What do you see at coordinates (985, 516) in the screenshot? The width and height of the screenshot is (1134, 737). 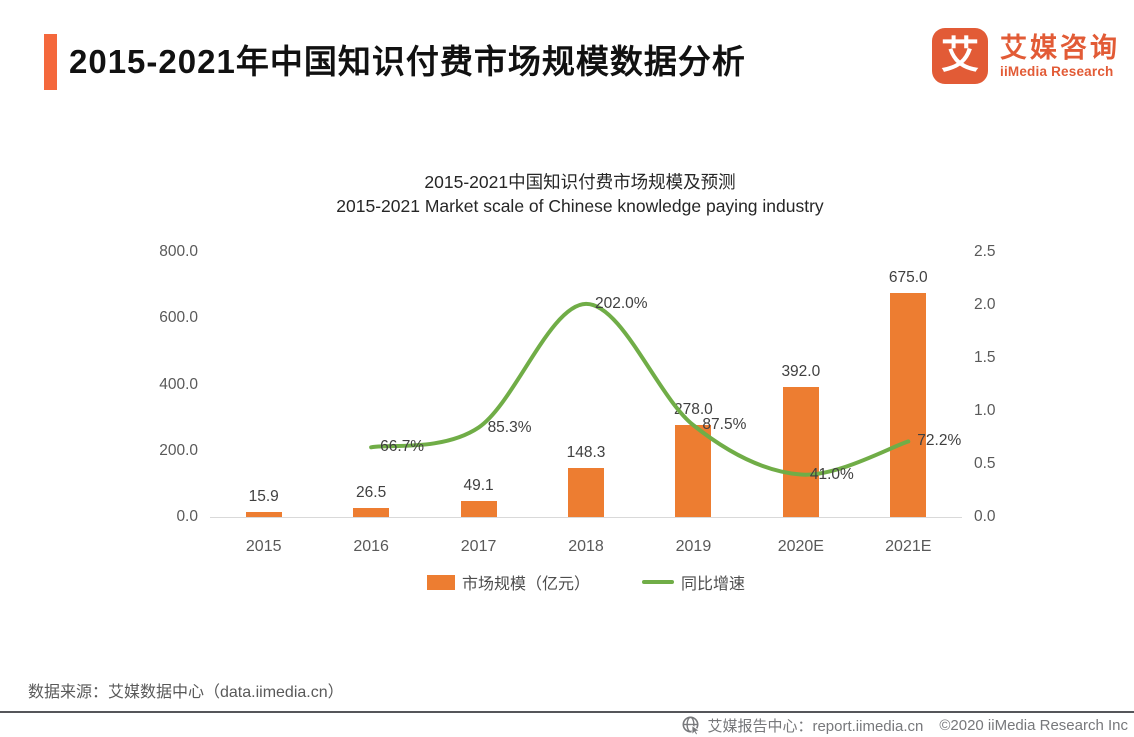 I see `y-tick-label-right: 0.0` at bounding box center [985, 516].